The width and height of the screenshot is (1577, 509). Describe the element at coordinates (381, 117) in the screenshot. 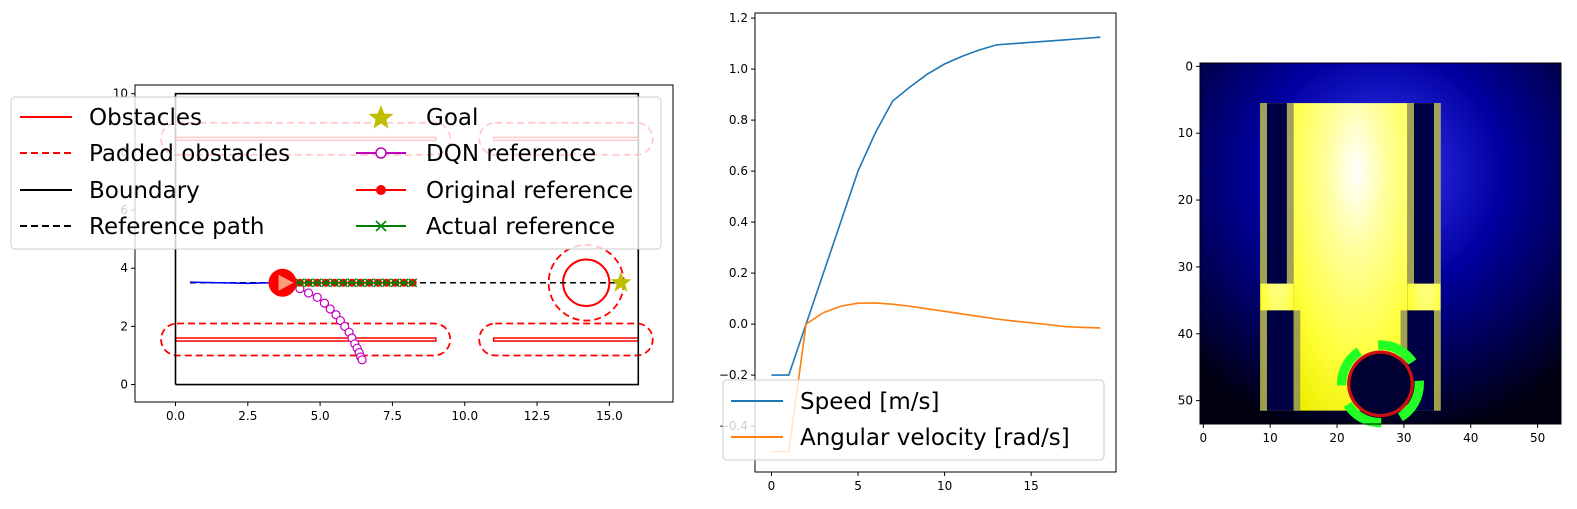

I see `legend-goal-star` at that location.